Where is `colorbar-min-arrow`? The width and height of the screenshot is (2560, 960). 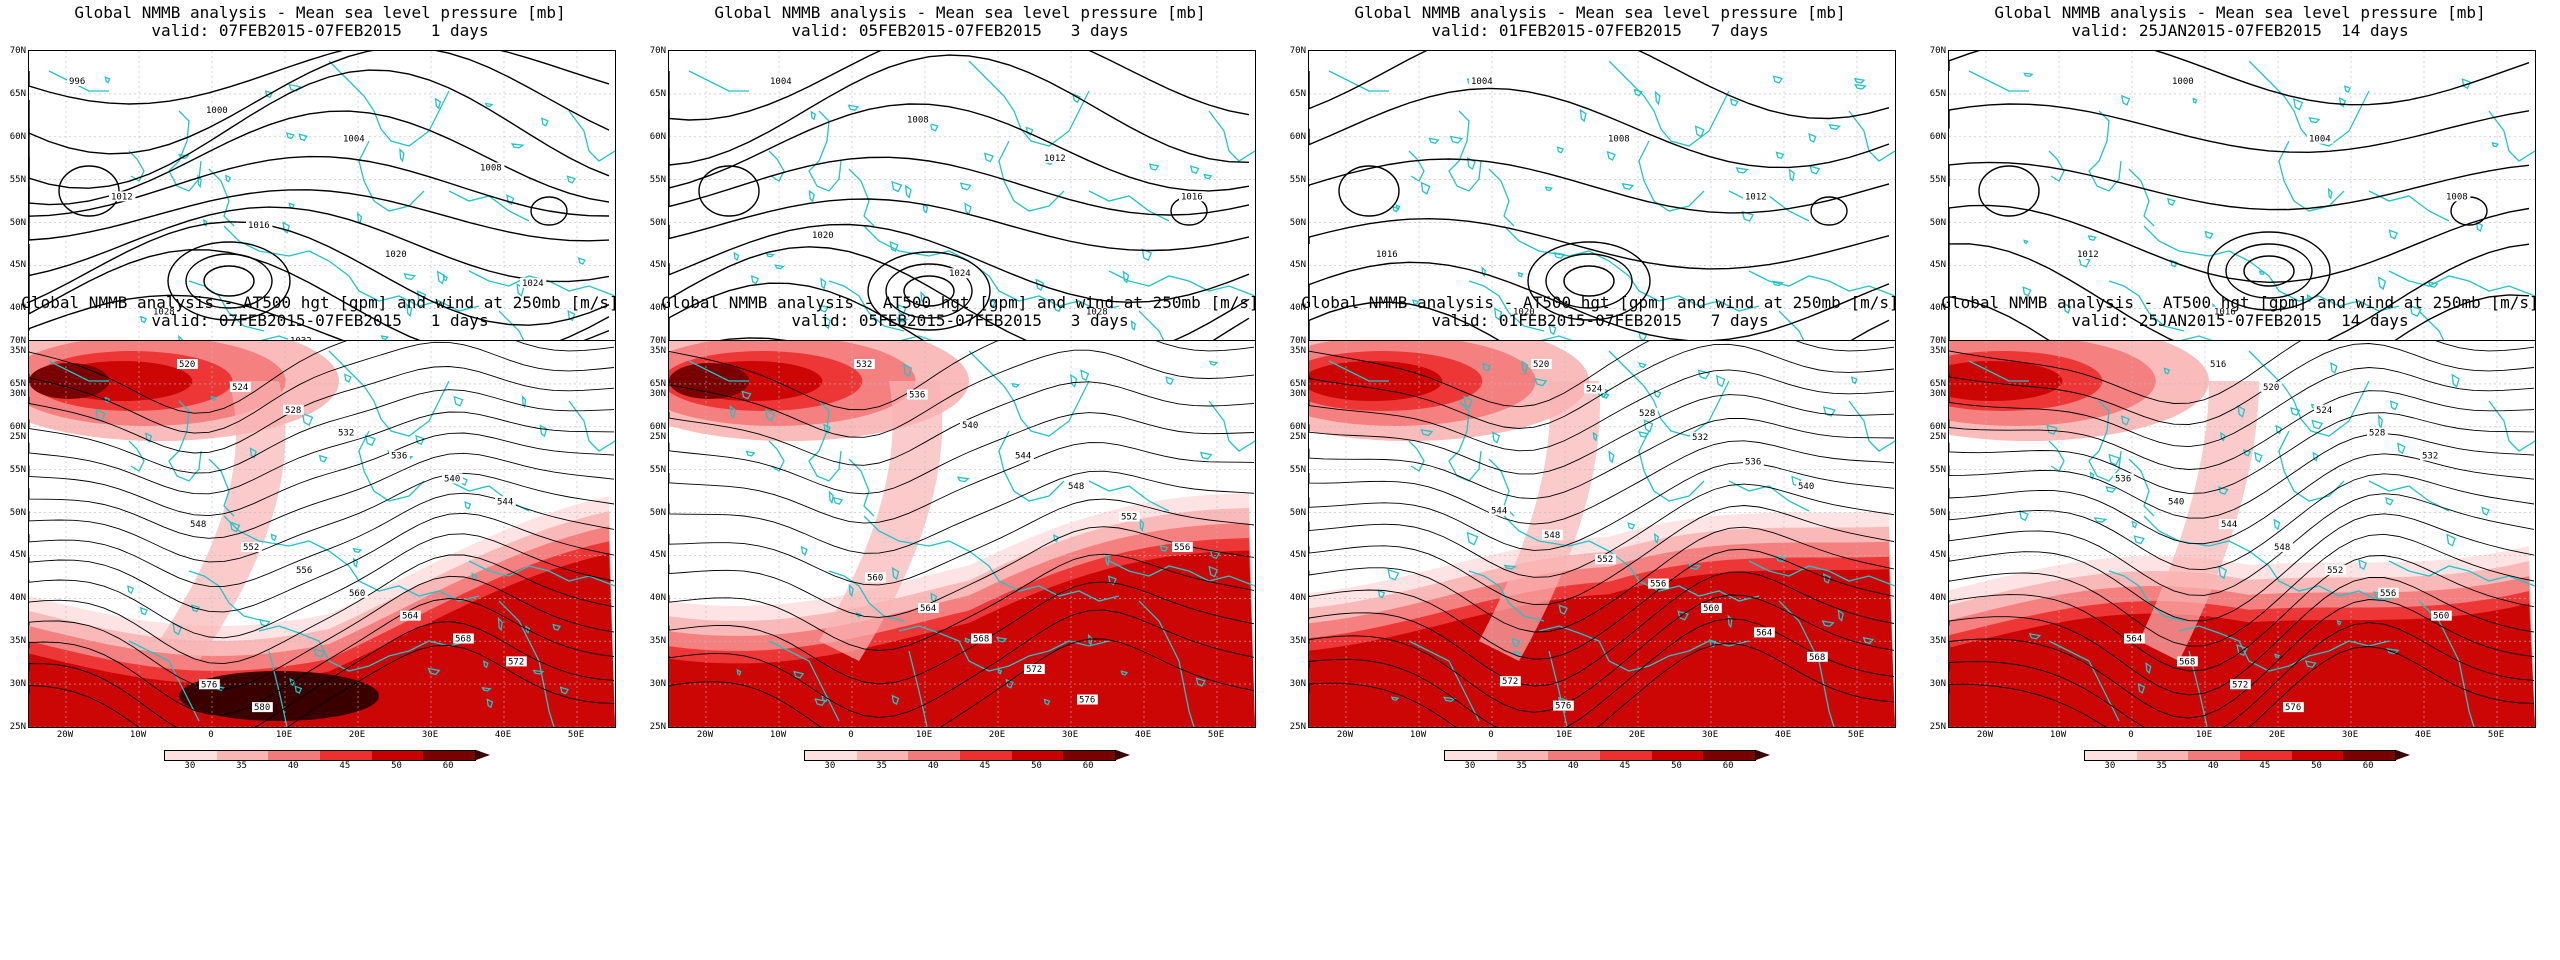 colorbar-min-arrow is located at coordinates (797, 755).